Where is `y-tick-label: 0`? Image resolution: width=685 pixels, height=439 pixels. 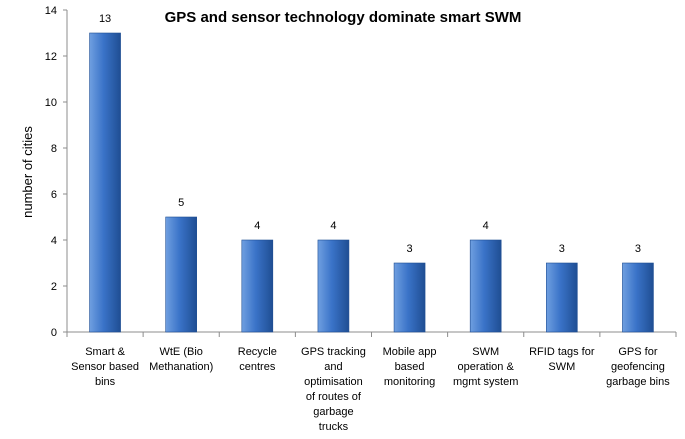
y-tick-label: 0 is located at coordinates (54, 333).